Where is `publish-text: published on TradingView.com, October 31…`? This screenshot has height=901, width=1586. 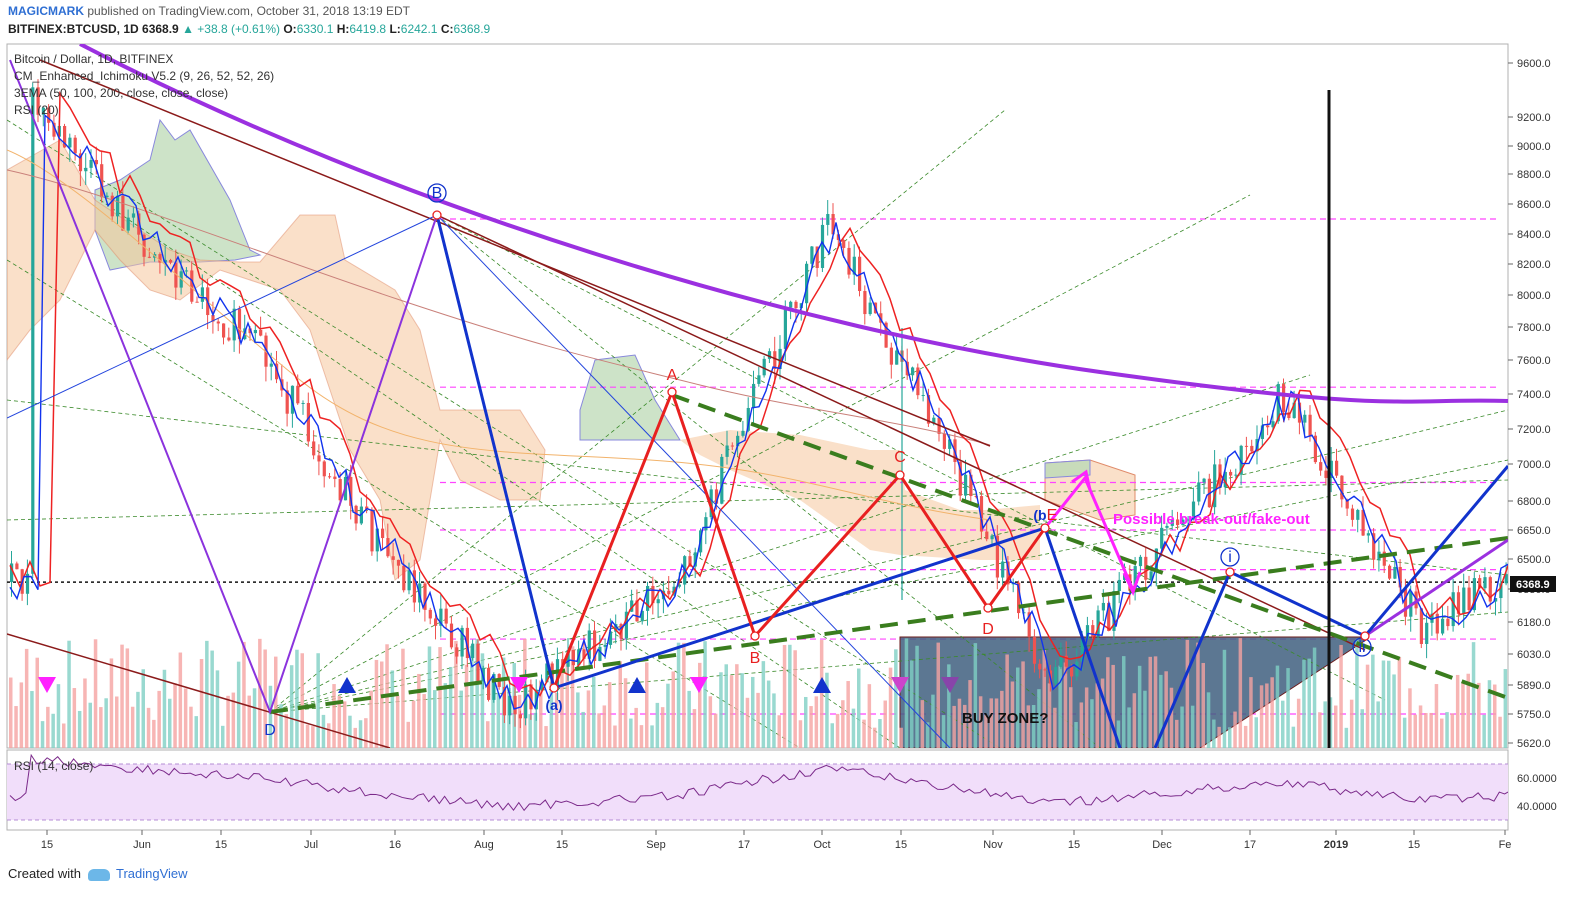
publish-text: published on TradingView.com, October 31… is located at coordinates (248, 11).